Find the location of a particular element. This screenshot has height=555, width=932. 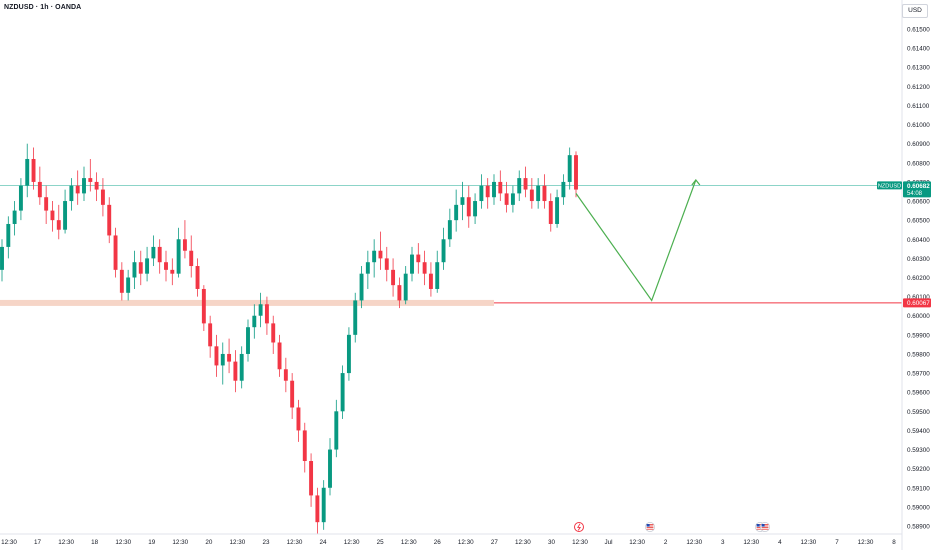

price-tick-label: 0.60000 is located at coordinates (918, 316).